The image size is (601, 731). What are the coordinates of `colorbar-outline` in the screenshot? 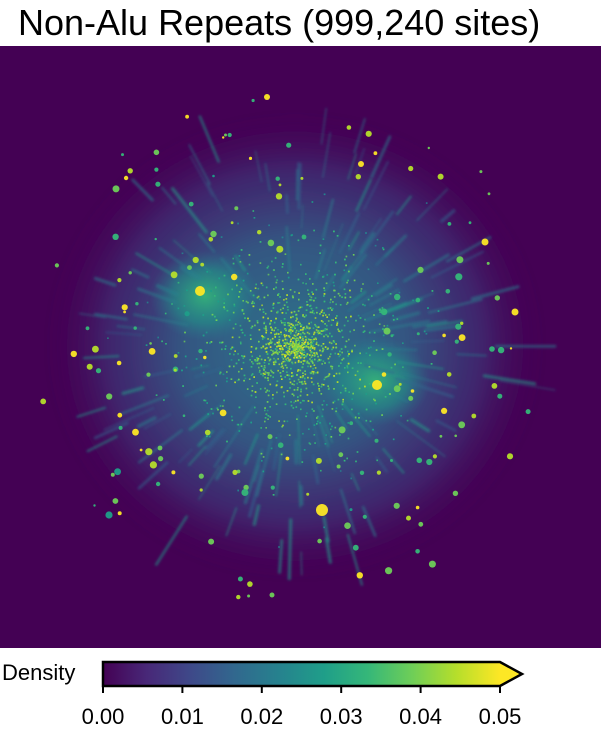 It's located at (313, 674).